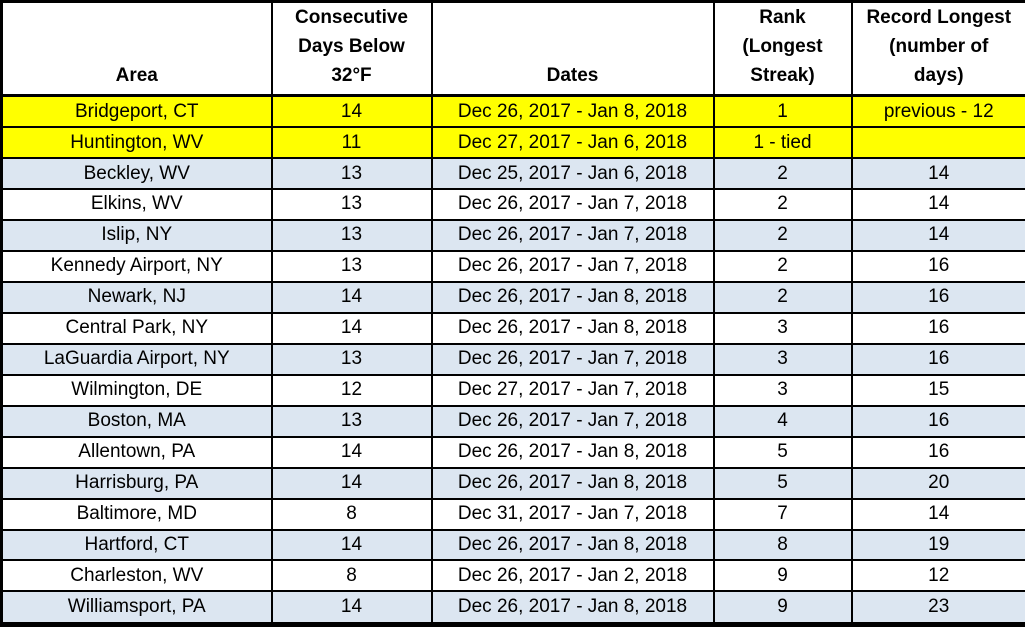  What do you see at coordinates (136, 359) in the screenshot?
I see `cell-area: LaGuardia Airport, NY` at bounding box center [136, 359].